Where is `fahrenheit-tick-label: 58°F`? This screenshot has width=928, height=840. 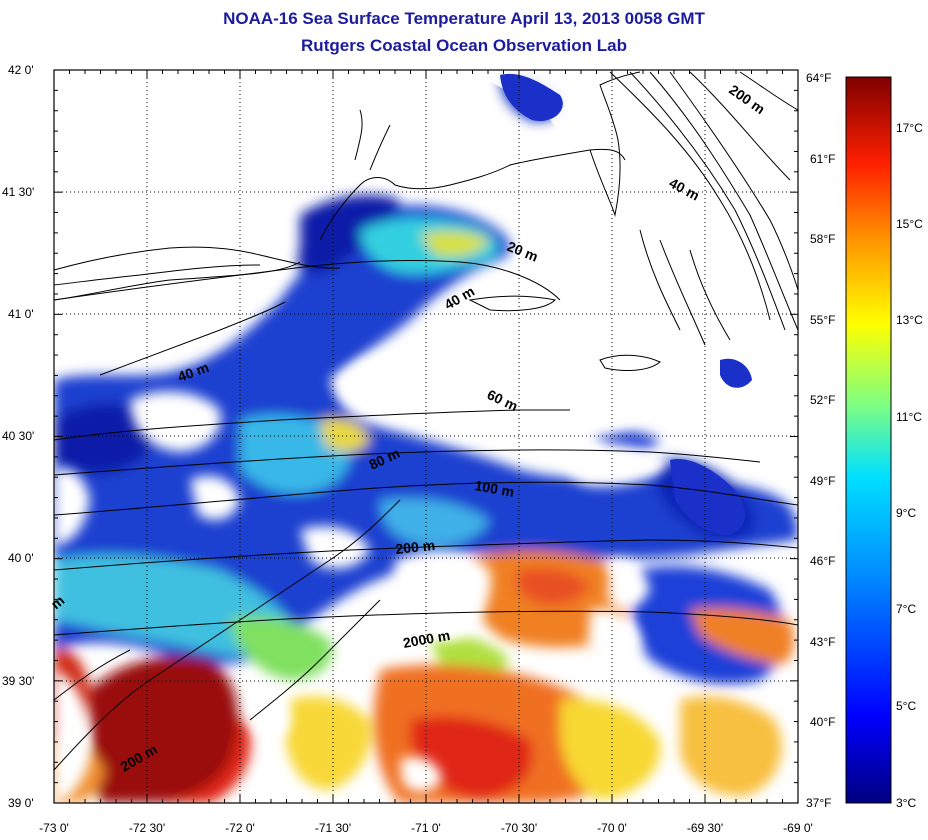 fahrenheit-tick-label: 58°F is located at coordinates (822, 239).